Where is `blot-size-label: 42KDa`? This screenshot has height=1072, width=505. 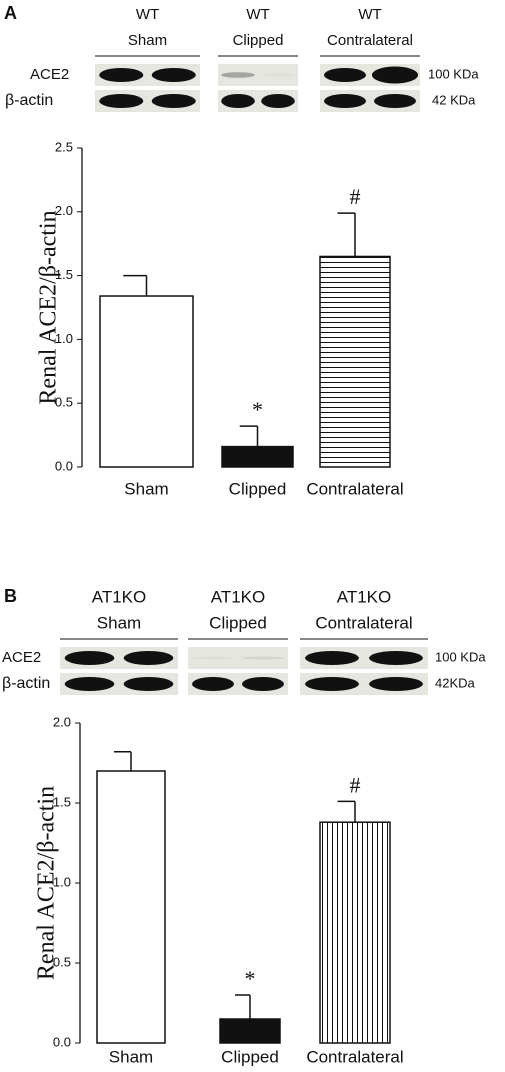
blot-size-label: 42KDa is located at coordinates (455, 682).